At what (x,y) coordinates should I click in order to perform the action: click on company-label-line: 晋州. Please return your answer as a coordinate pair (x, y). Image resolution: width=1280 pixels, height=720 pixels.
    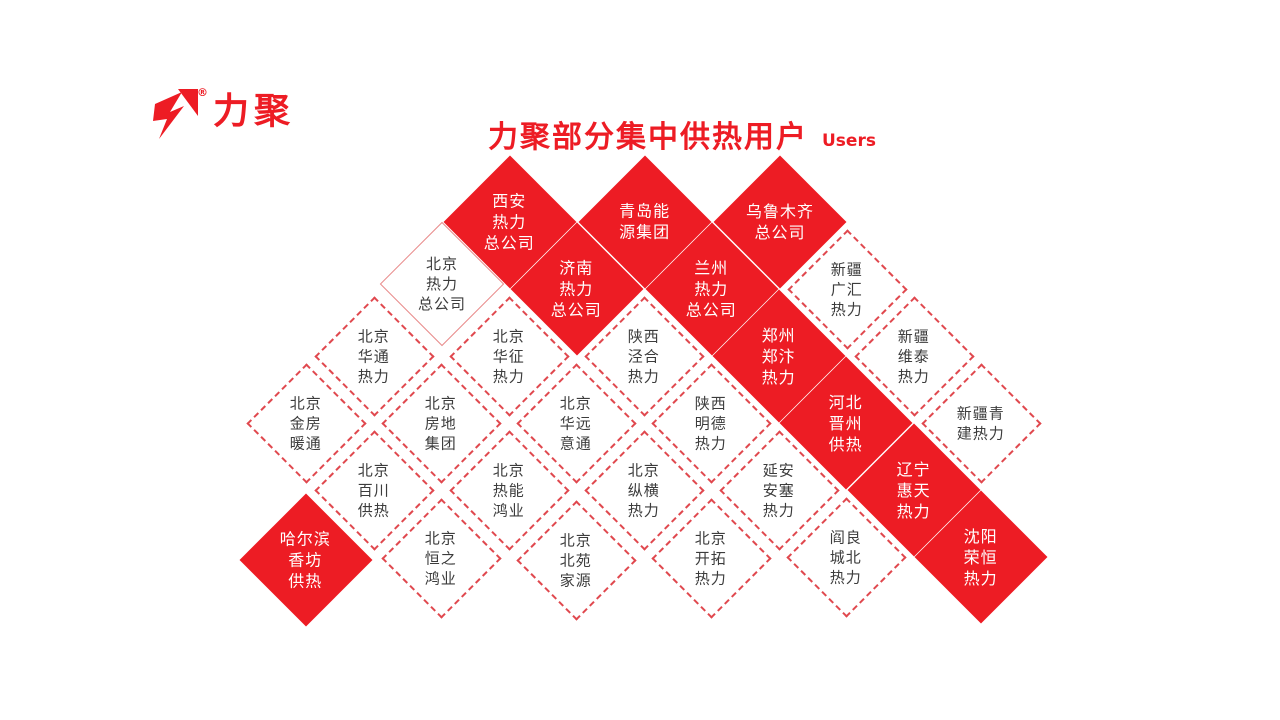
    Looking at the image, I should click on (846, 423).